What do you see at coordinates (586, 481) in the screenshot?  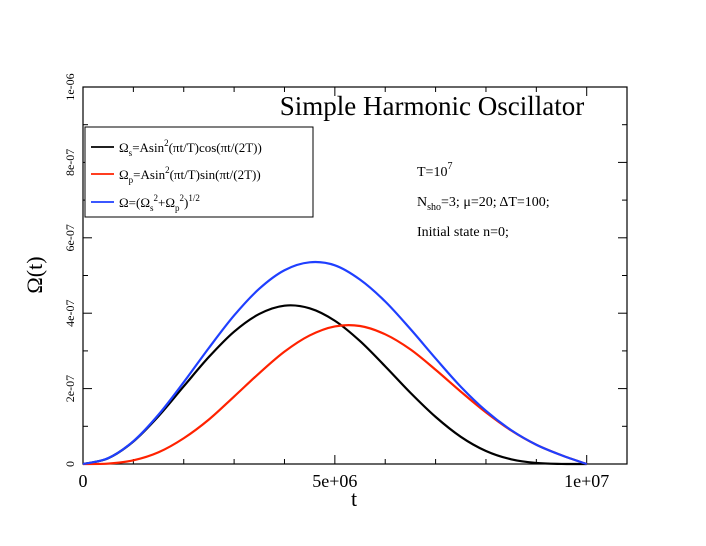 I see `x-tick-label: 1e+07` at bounding box center [586, 481].